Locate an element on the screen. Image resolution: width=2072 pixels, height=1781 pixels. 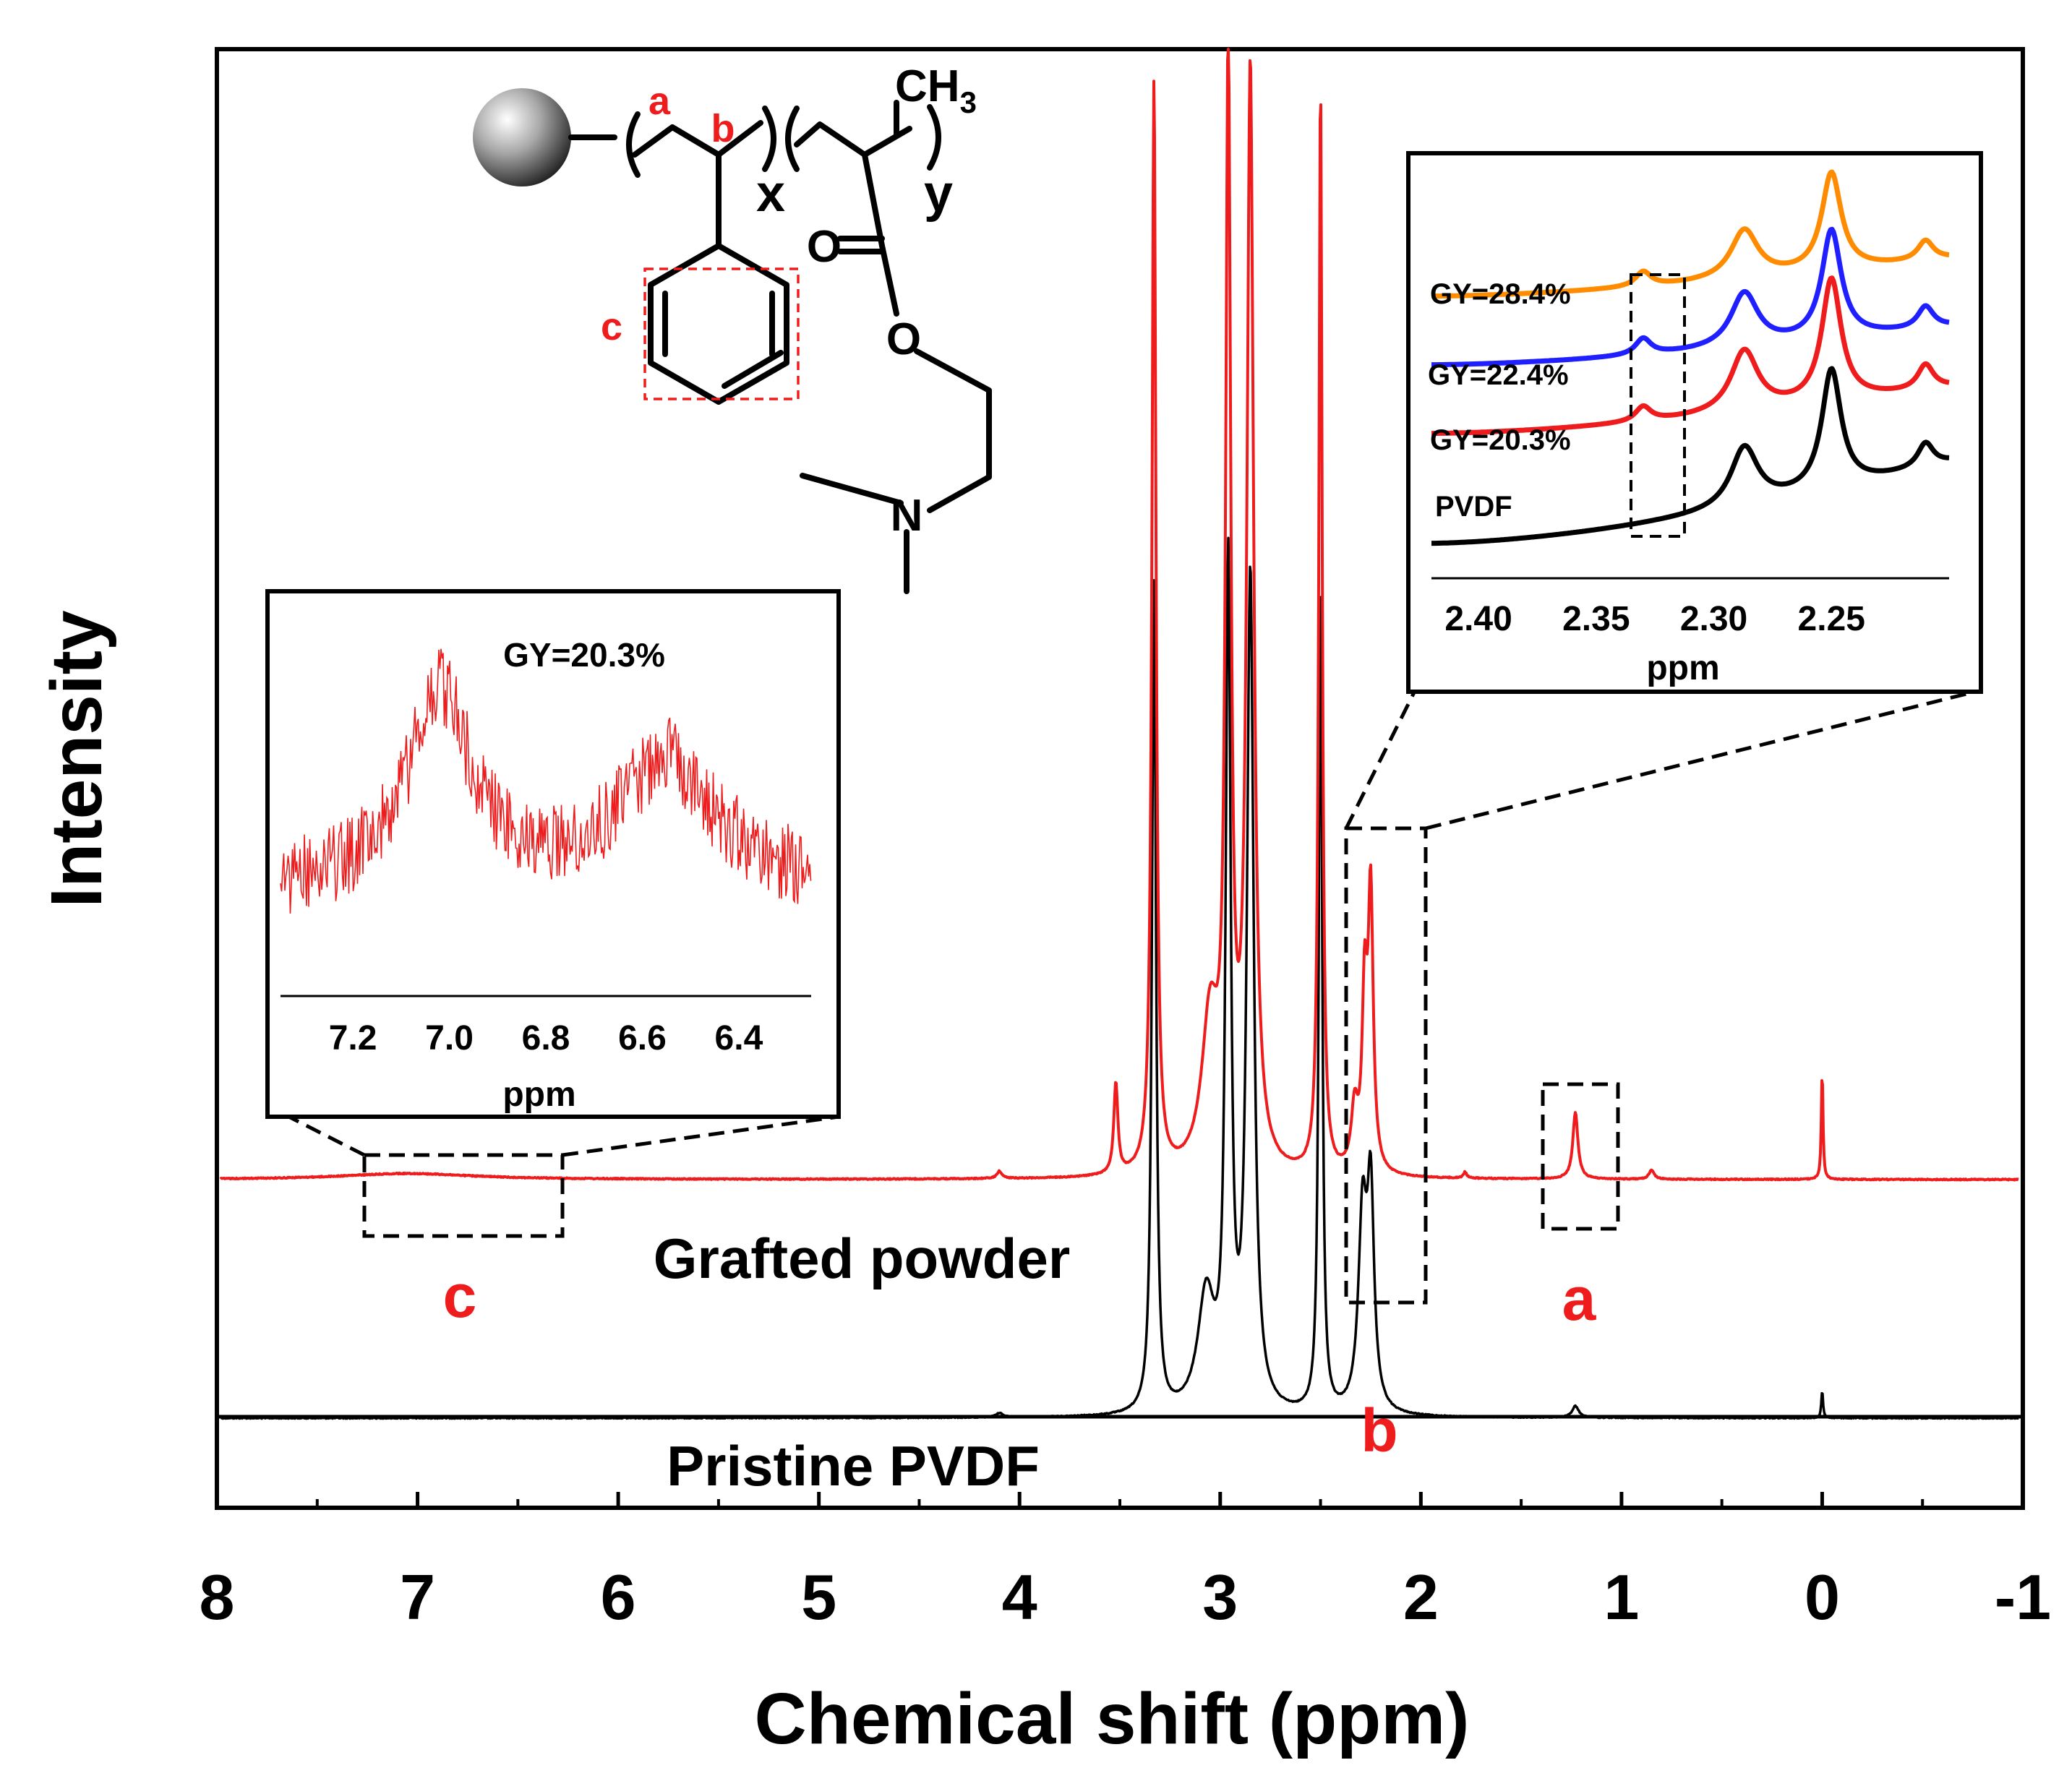
region-box-a is located at coordinates (1581, 1156).